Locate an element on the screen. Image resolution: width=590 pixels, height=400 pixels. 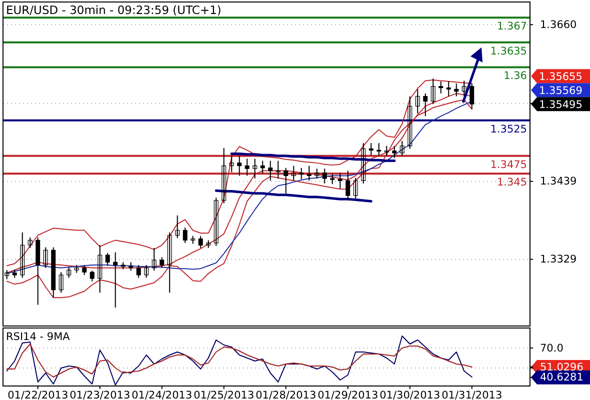
text: 1.35655 is located at coordinates (560, 77).